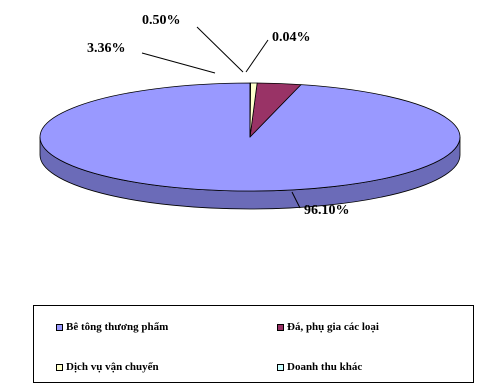  I want to click on data-label-bê-tông: 96.10%, so click(327, 210).